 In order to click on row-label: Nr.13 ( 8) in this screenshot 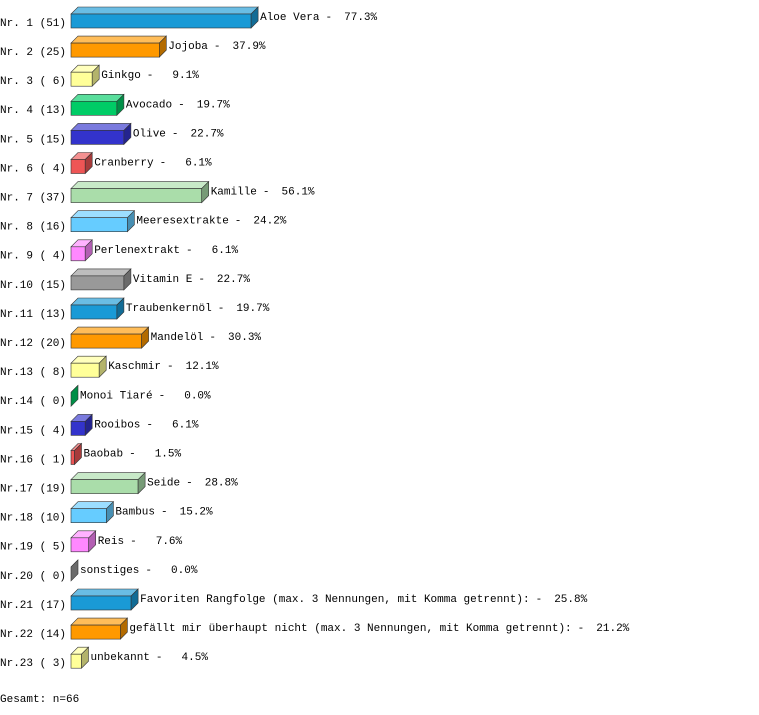, I will do `click(33, 373)`.